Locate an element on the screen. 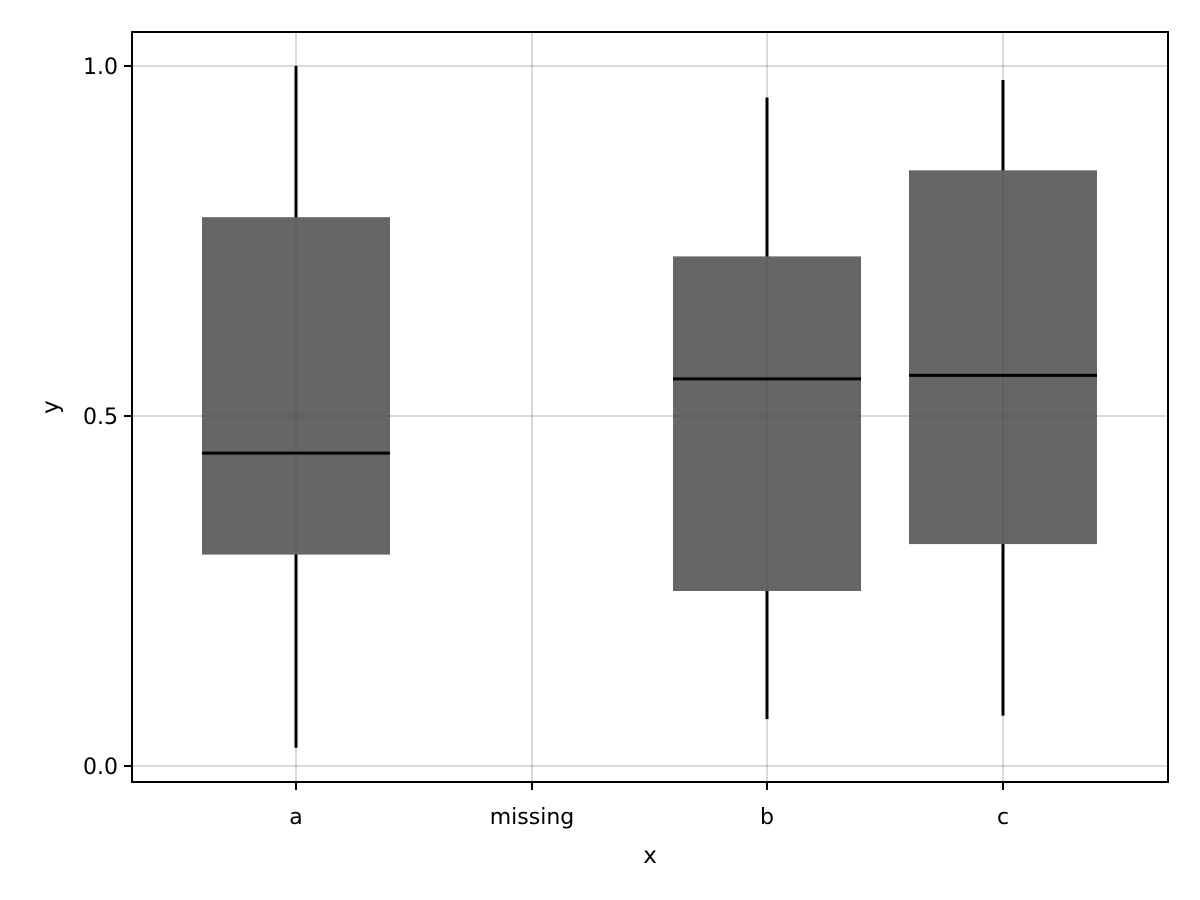  box-b is located at coordinates (767, 408).